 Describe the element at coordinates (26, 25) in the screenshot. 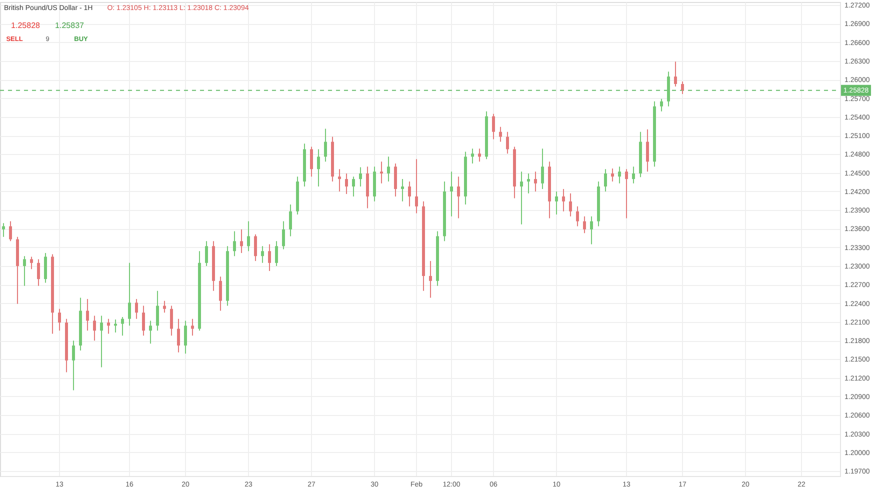

I see `annotation: 1.25828` at that location.